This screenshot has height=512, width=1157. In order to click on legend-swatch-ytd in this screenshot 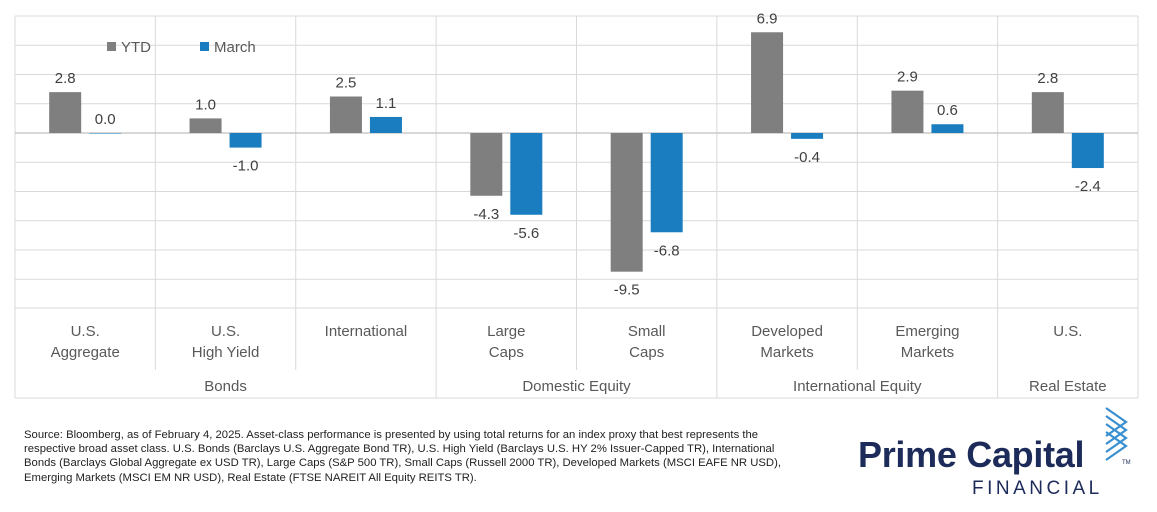, I will do `click(111, 46)`.